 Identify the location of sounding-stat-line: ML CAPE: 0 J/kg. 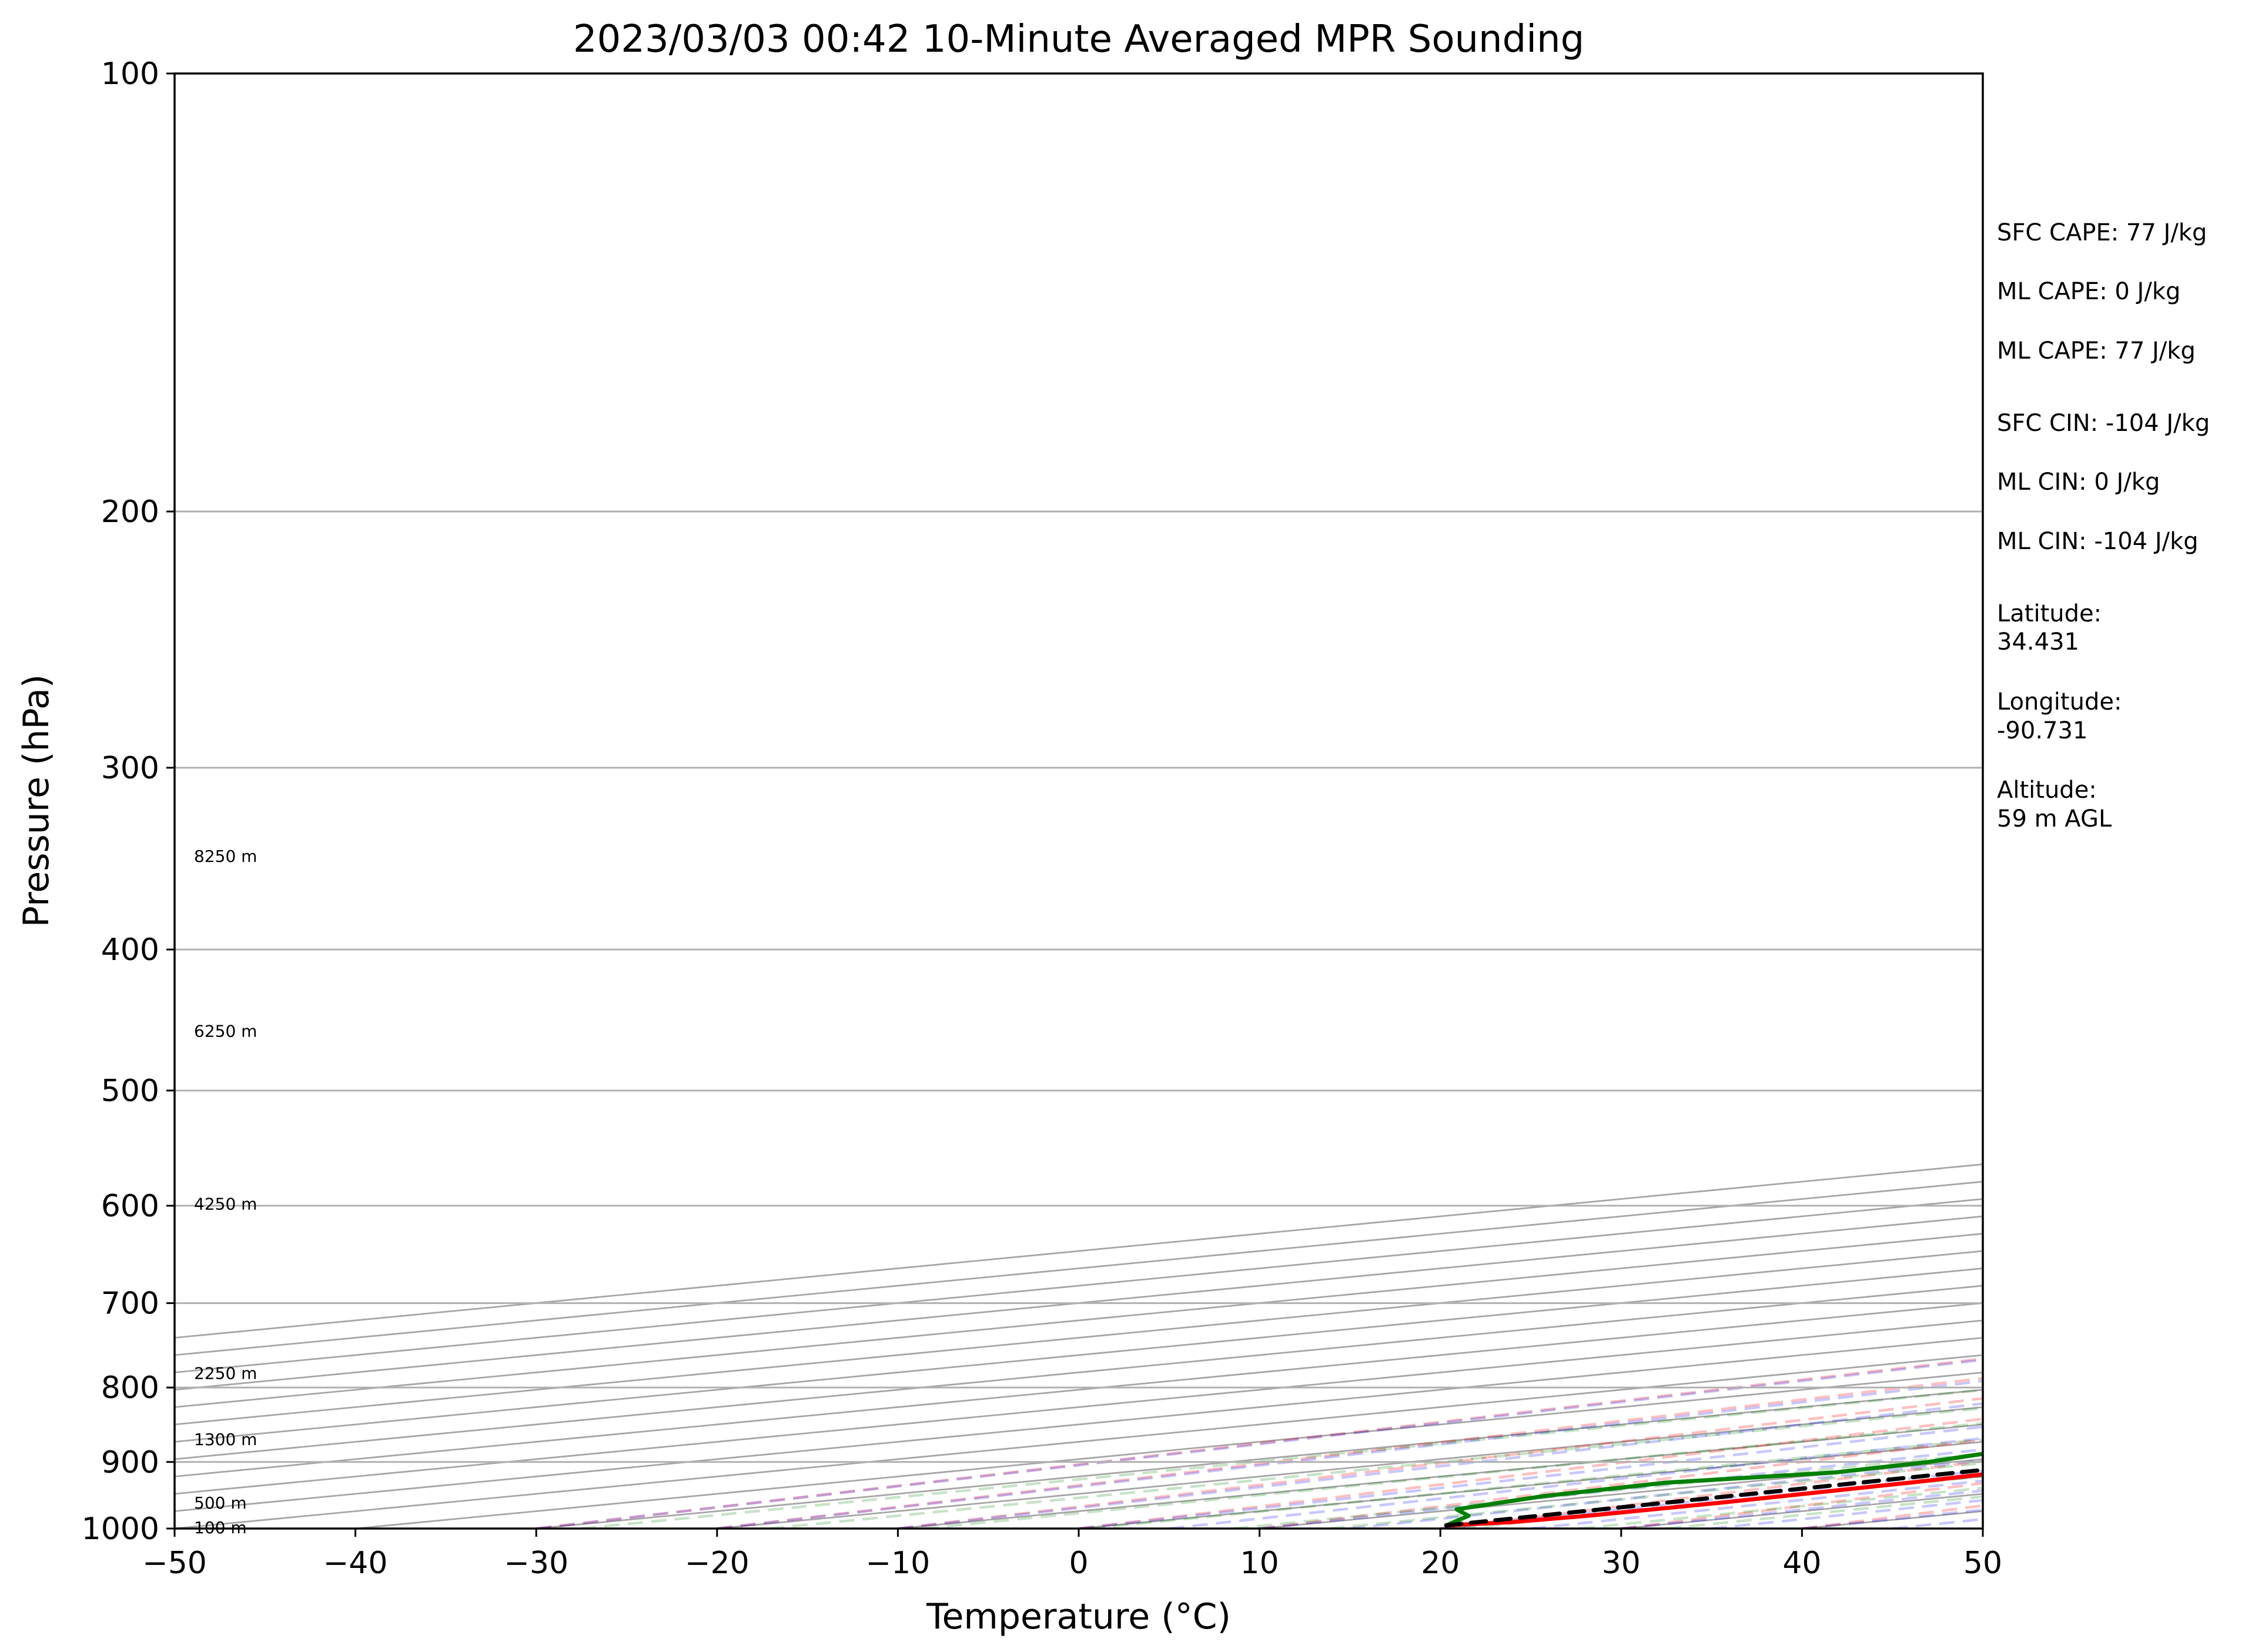
(2088, 291).